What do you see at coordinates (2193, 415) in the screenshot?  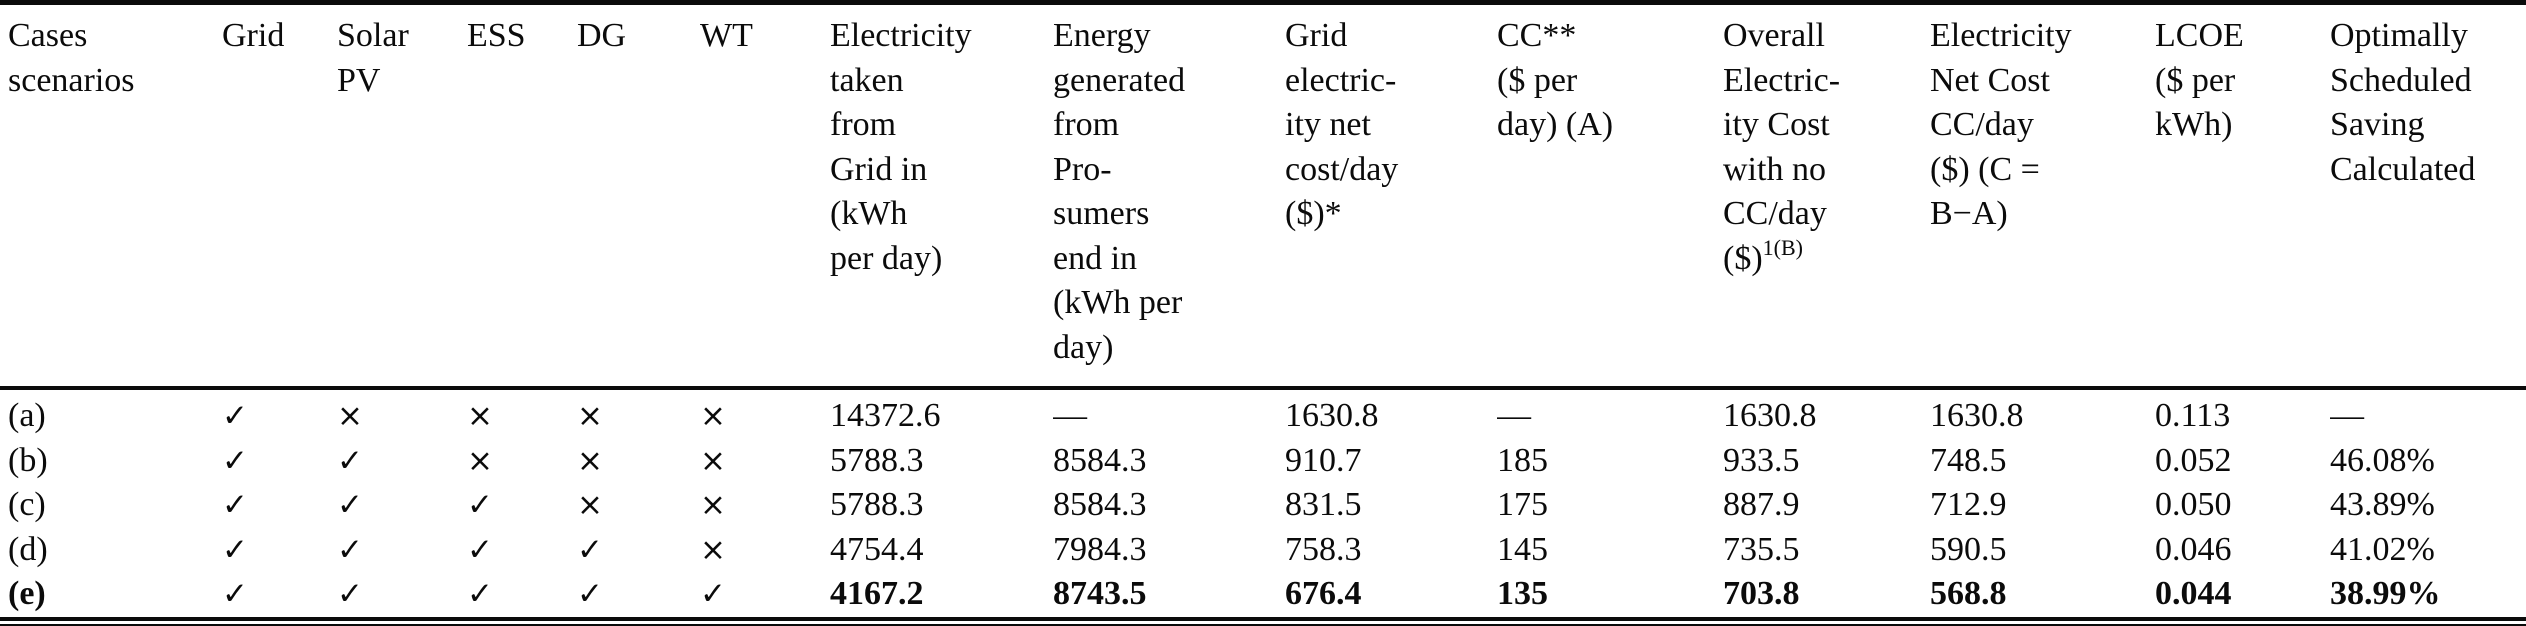 I see `cell-lcoe: 0.113` at bounding box center [2193, 415].